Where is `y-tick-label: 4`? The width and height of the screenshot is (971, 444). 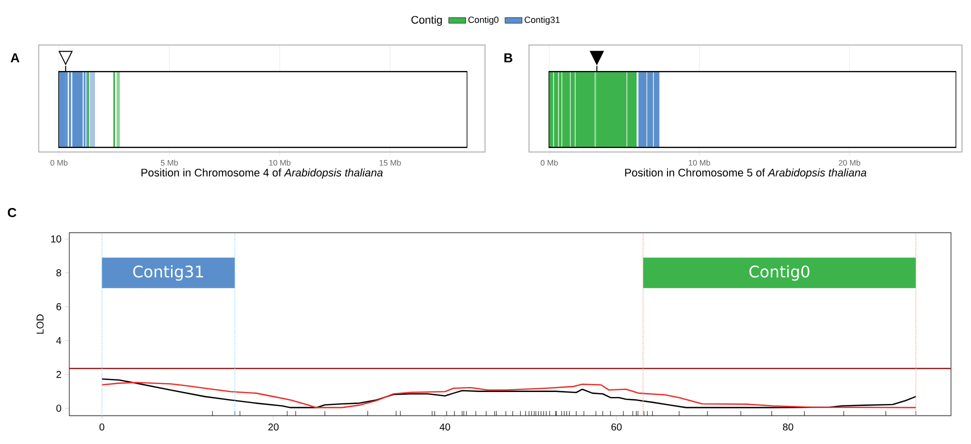
y-tick-label: 4 is located at coordinates (59, 340).